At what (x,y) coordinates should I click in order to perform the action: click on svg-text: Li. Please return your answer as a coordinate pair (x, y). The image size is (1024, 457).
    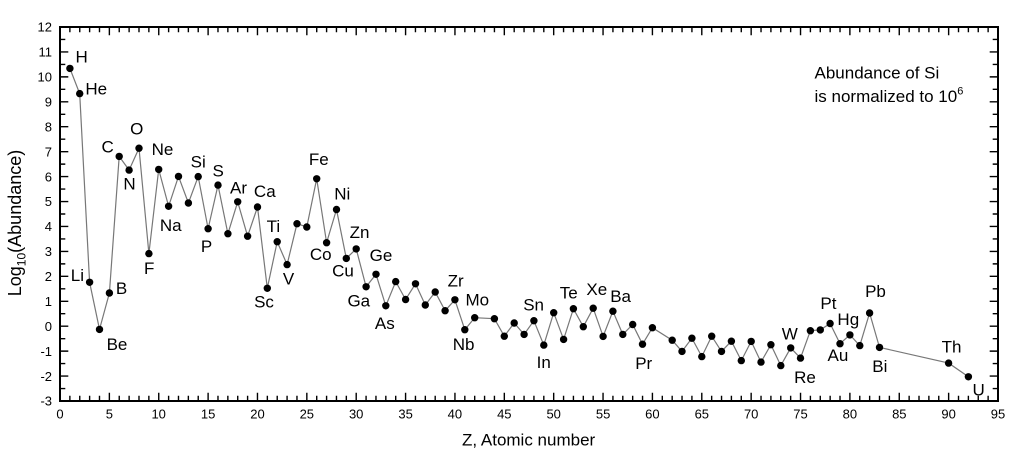
    Looking at the image, I should click on (77, 275).